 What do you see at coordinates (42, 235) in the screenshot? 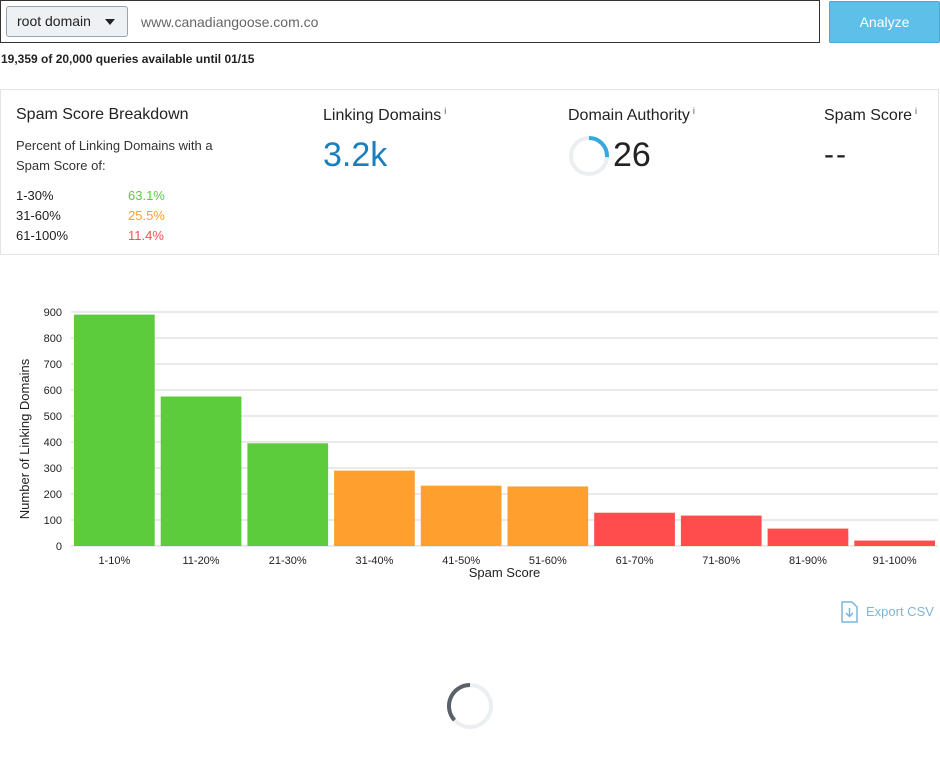
I see `breakdown-range: 61-100%` at bounding box center [42, 235].